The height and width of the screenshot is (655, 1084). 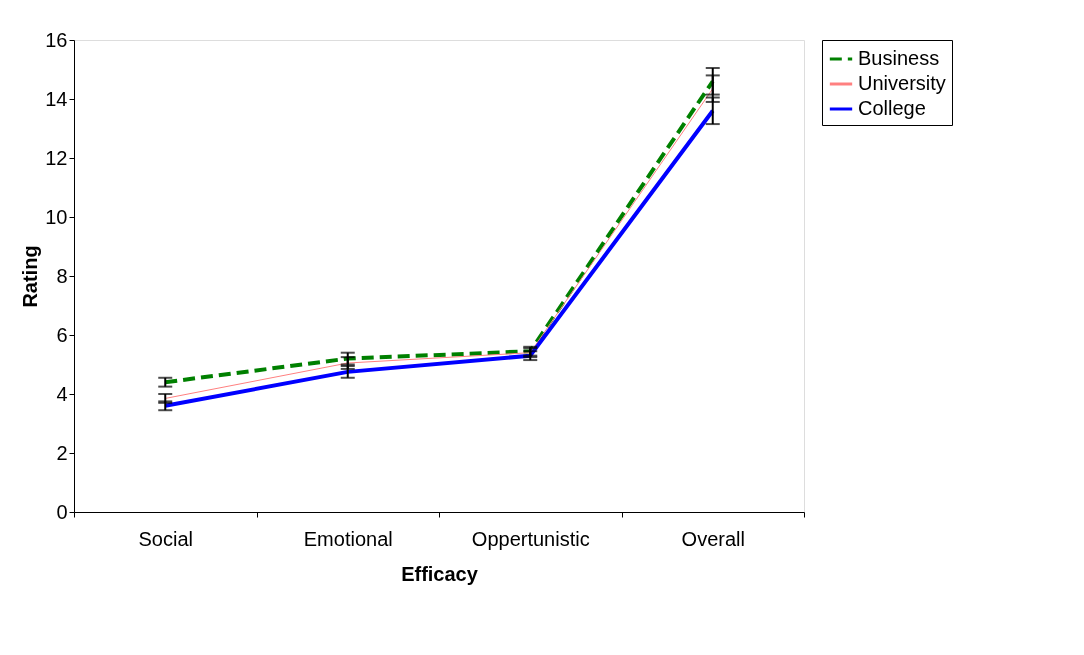 What do you see at coordinates (56, 216) in the screenshot?
I see `y-tick-label: 10` at bounding box center [56, 216].